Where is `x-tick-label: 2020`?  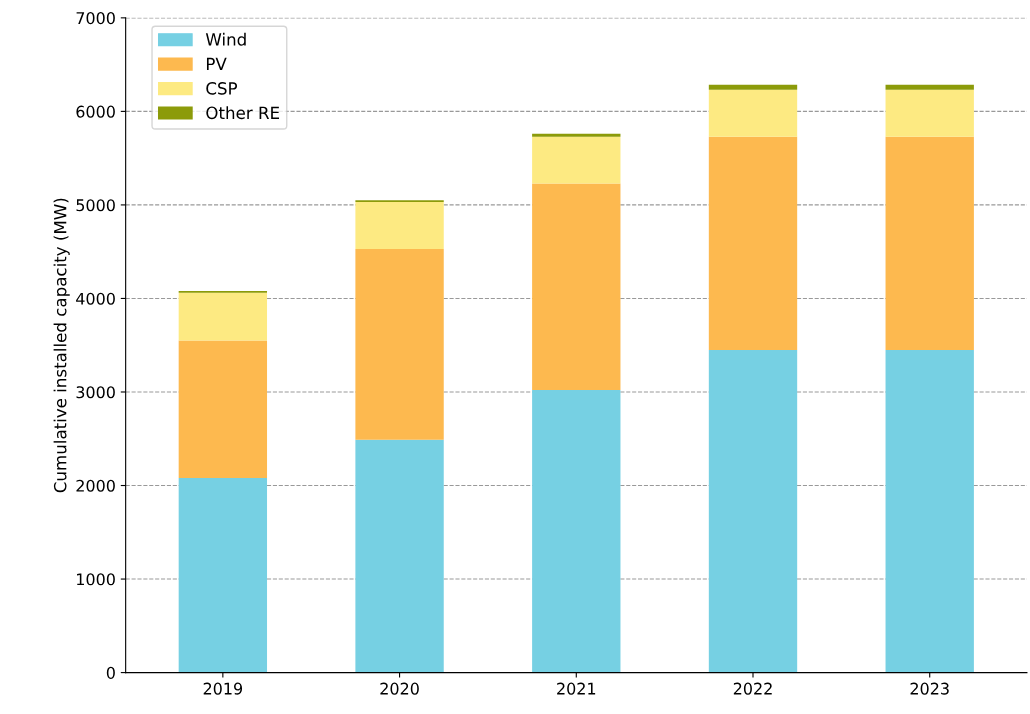
x-tick-label: 2020 is located at coordinates (399, 688).